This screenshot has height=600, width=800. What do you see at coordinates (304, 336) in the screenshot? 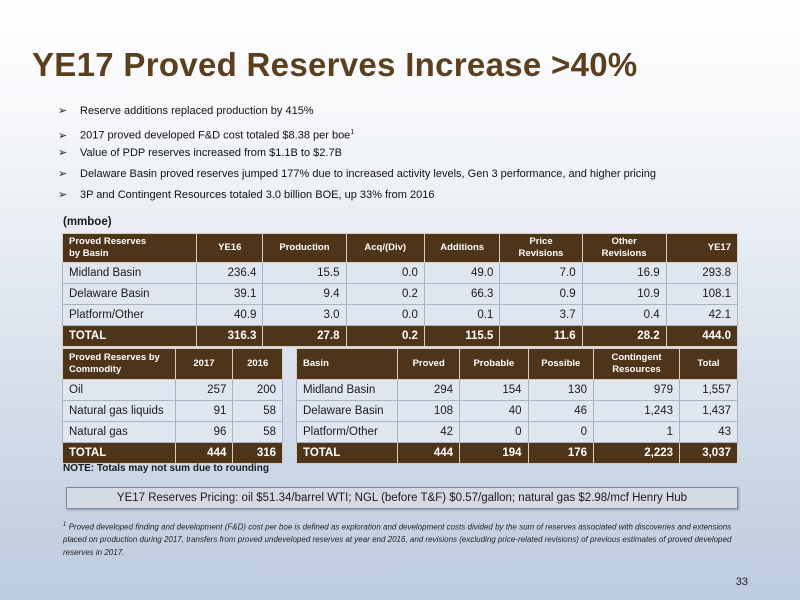
I see `cell-value: 27.8` at bounding box center [304, 336].